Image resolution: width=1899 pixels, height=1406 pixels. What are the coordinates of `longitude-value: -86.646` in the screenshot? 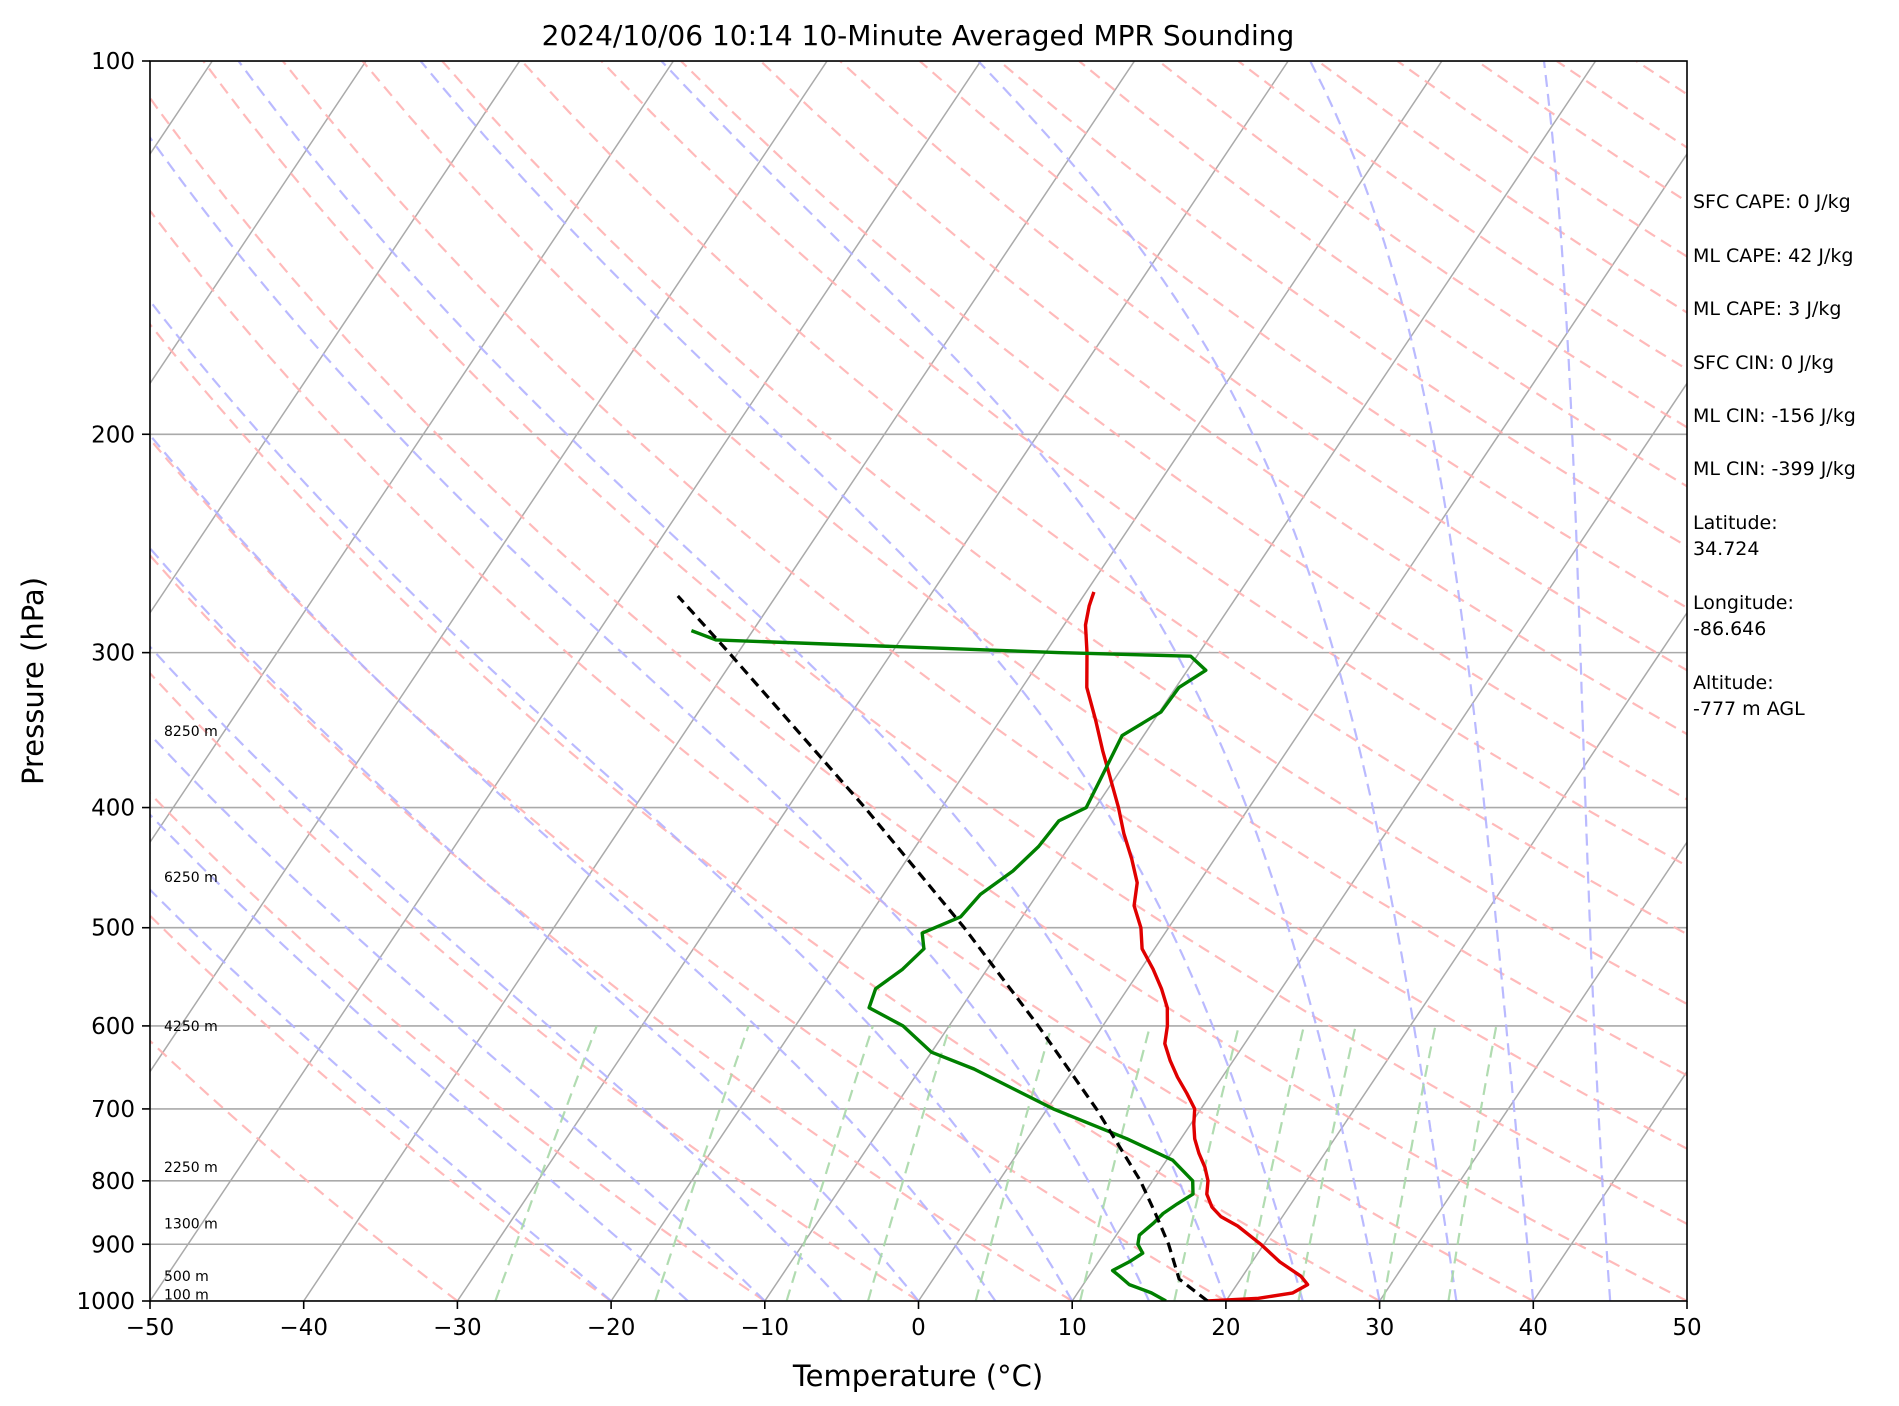 It's located at (1730, 629).